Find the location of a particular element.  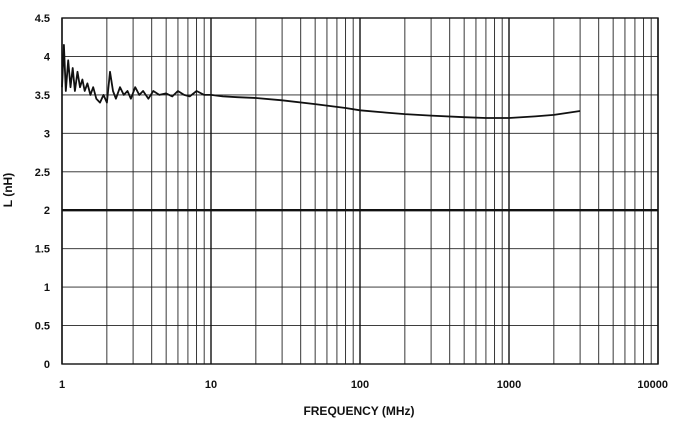

x-tick-labels: 1 10 100 1000 10000 is located at coordinates (363, 385).